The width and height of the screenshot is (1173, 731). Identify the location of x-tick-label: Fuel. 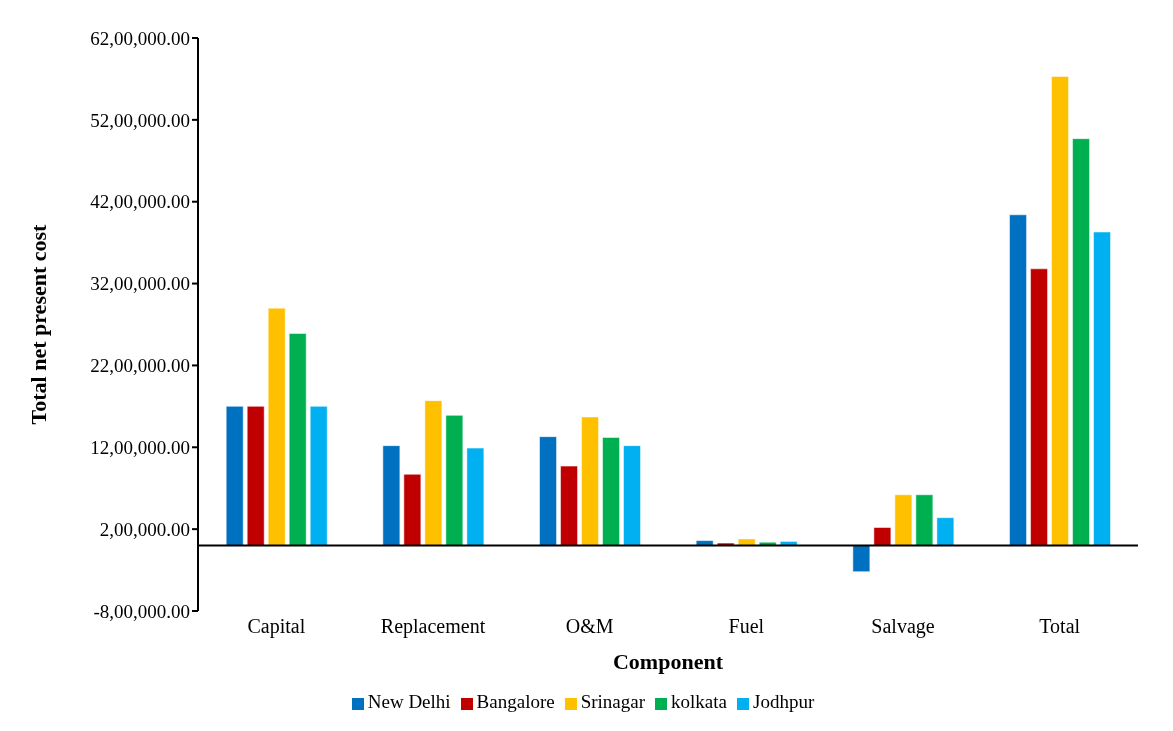
(746, 626).